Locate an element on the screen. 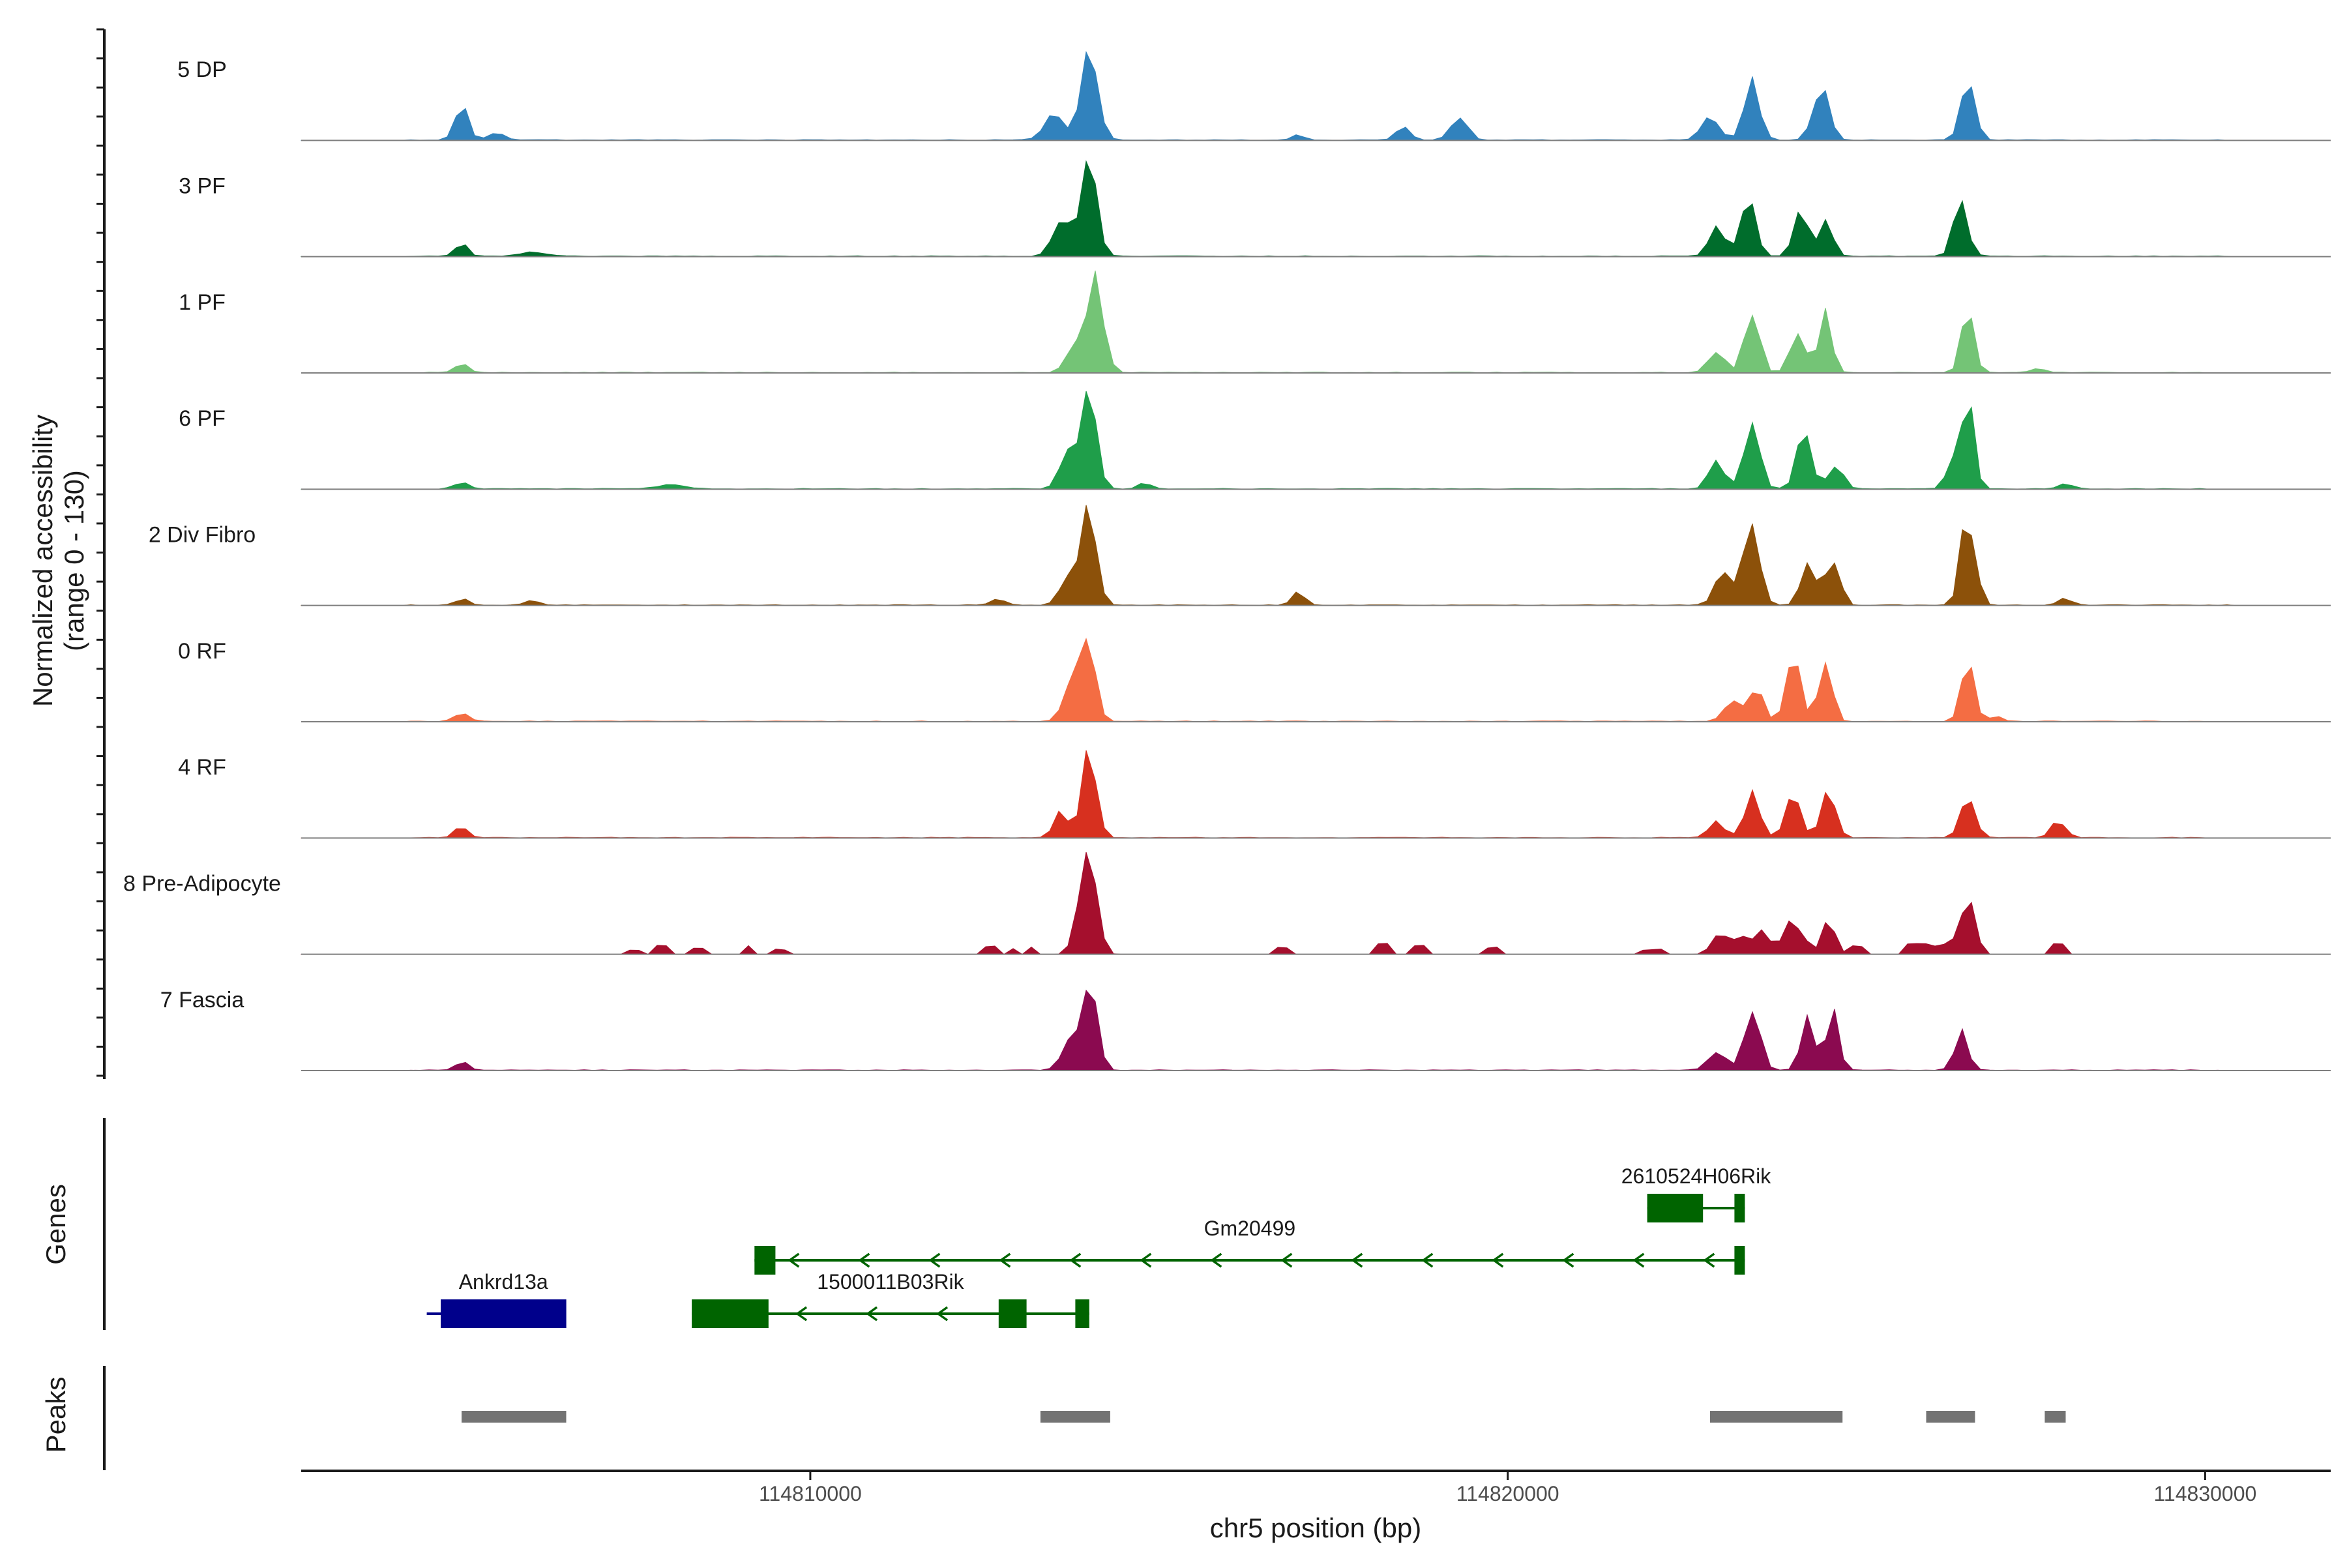 The image size is (2347, 1568). track-6-pf: 6 PF is located at coordinates (1255, 440).